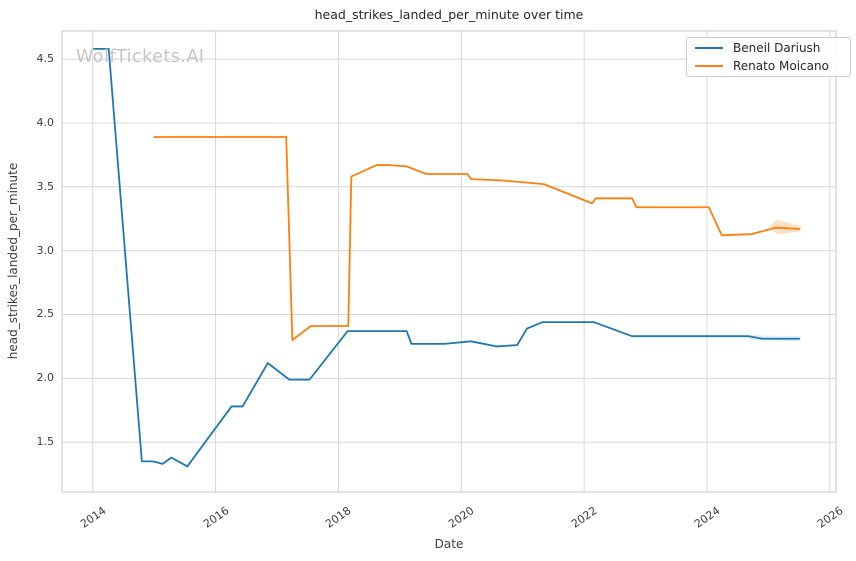  Describe the element at coordinates (45, 378) in the screenshot. I see `y-tick-label: 2.0` at that location.